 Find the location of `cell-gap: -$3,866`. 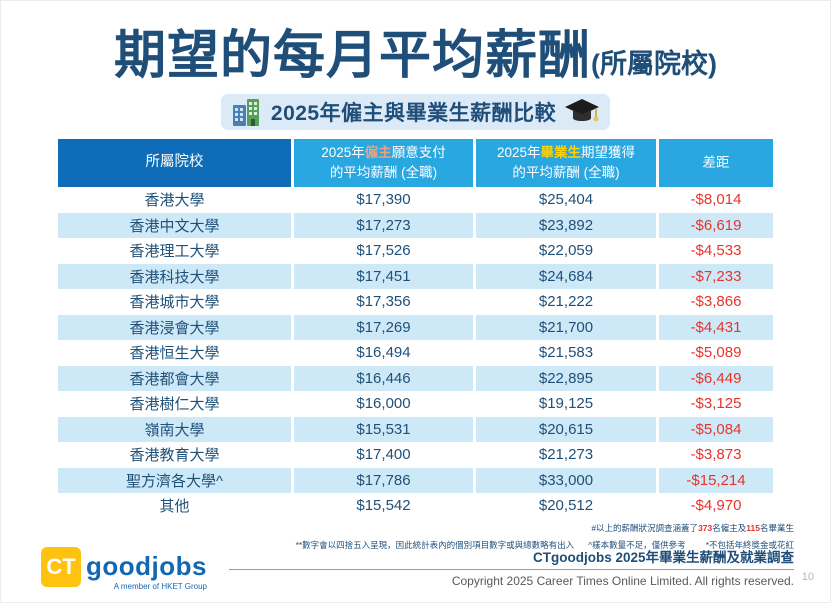

cell-gap: -$3,866 is located at coordinates (716, 302).